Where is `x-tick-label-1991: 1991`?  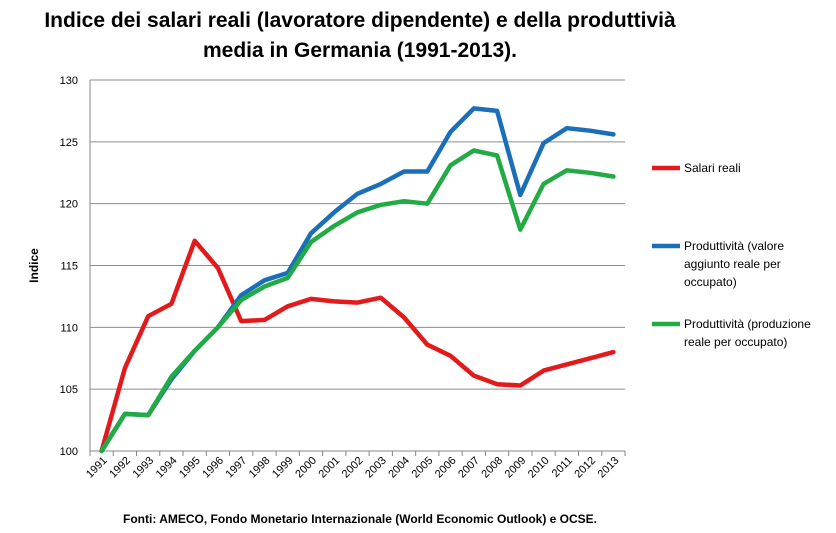 x-tick-label-1991: 1991 is located at coordinates (97, 468).